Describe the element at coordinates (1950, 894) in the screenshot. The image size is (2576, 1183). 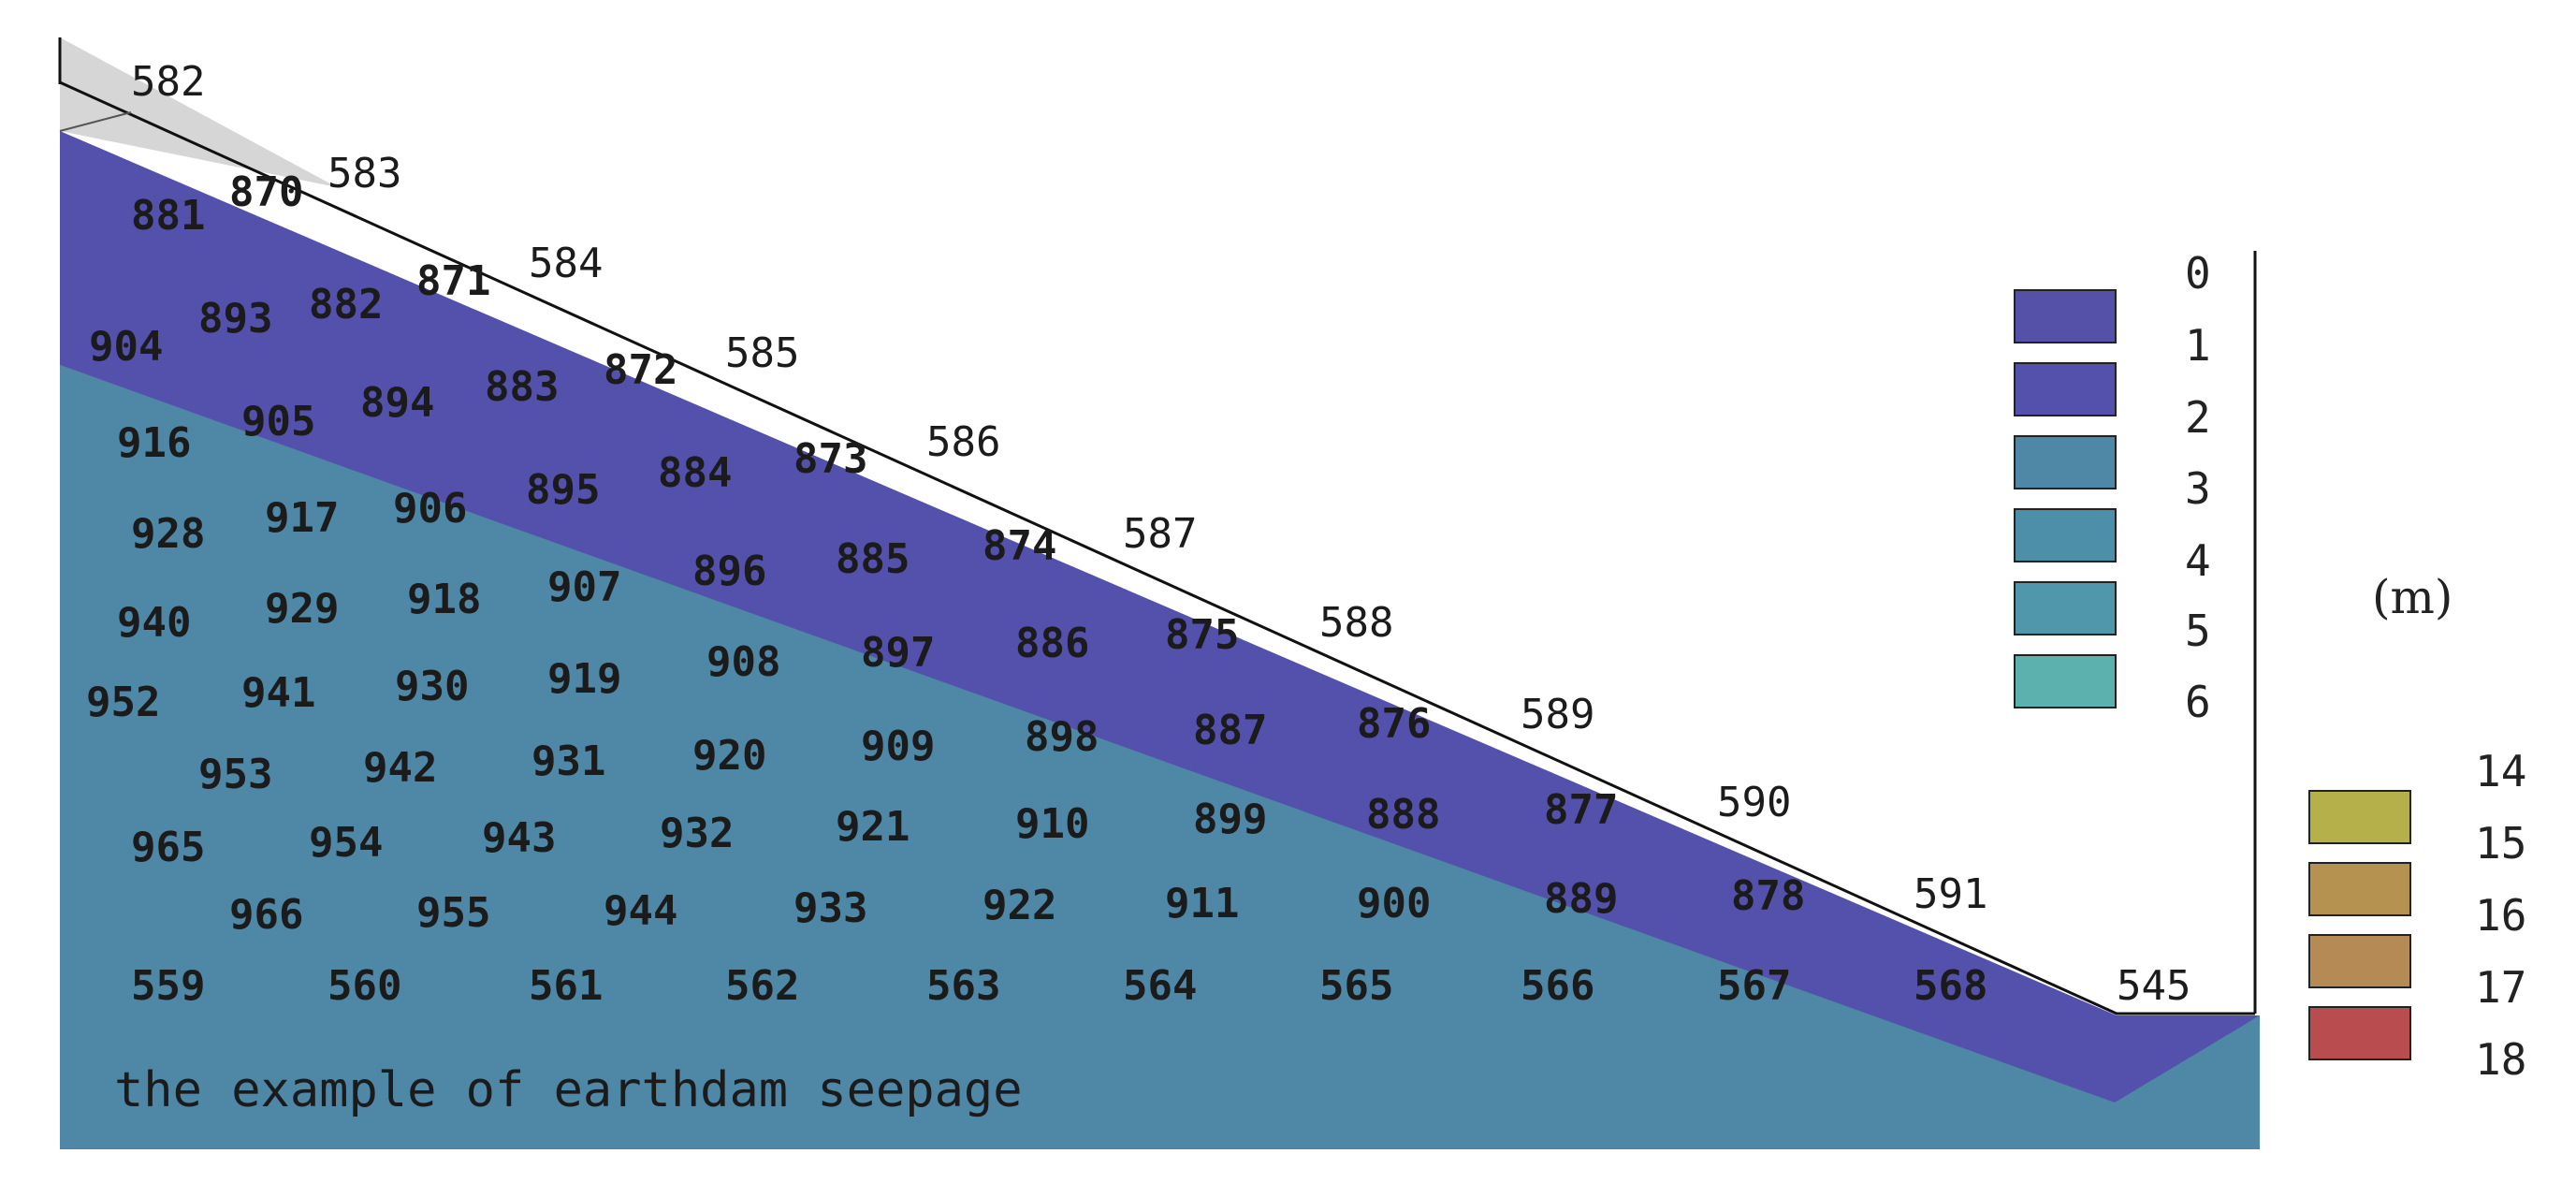
I see `node-label: 591` at that location.